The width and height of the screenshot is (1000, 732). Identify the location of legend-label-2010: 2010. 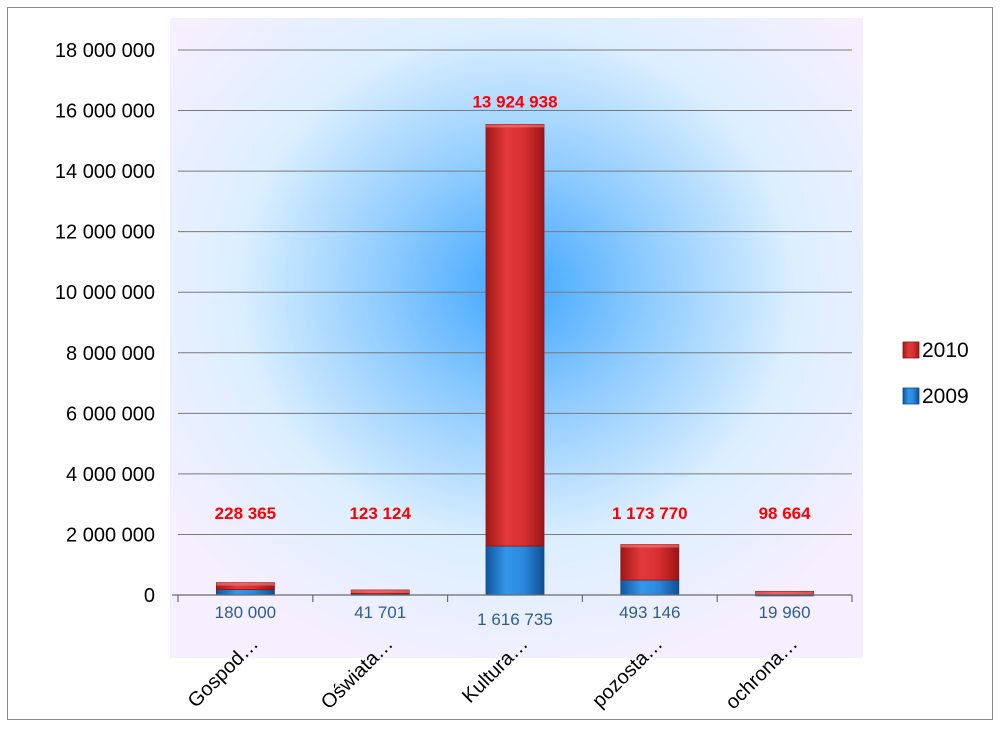
(945, 350).